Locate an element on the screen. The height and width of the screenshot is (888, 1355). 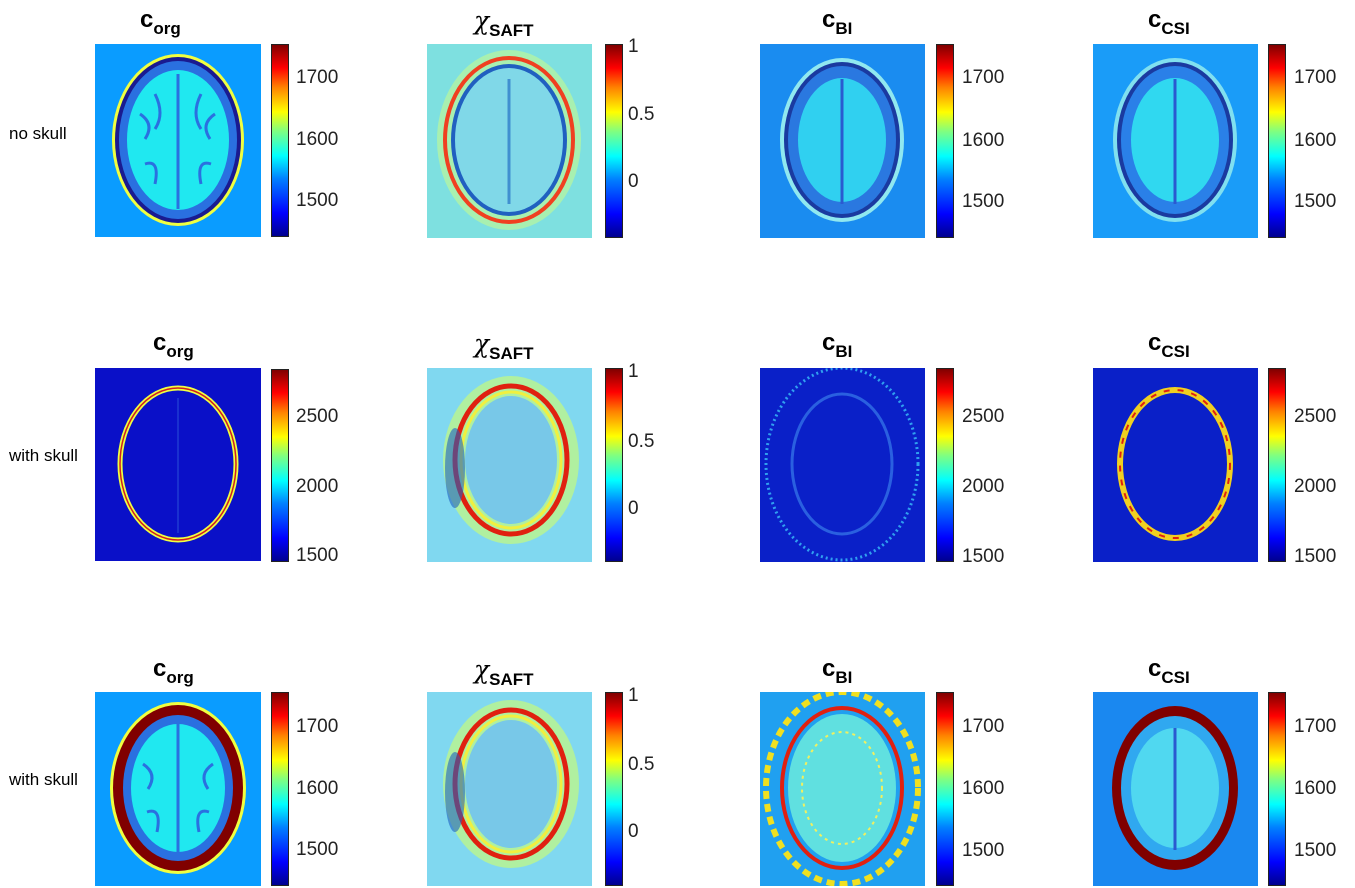
colorbar-csi-row1 is located at coordinates (1277, 141).